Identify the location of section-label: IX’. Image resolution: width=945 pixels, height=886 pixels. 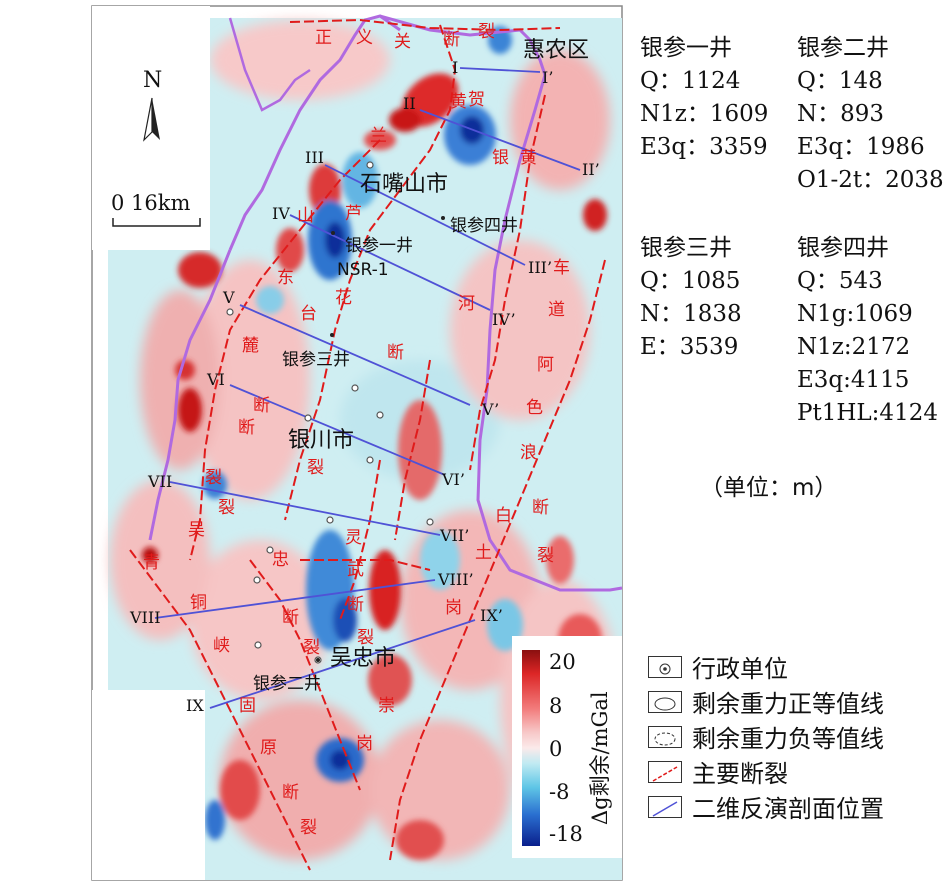
(491, 615).